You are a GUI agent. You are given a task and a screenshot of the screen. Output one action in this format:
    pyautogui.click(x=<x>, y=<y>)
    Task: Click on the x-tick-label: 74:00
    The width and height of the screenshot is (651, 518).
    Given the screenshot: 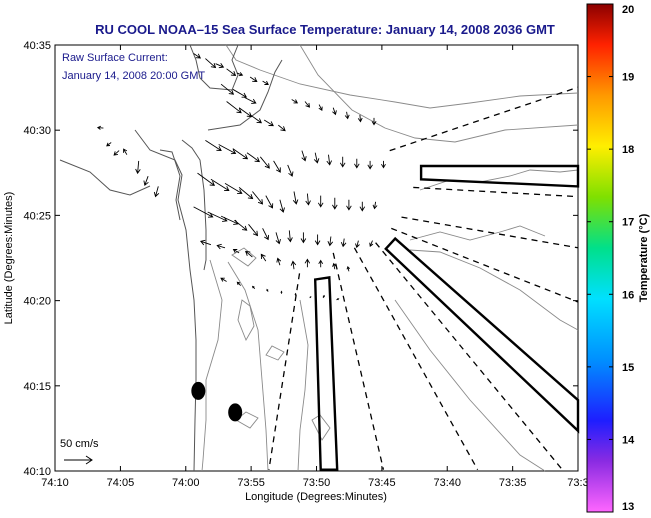 What is the action you would take?
    pyautogui.click(x=186, y=483)
    